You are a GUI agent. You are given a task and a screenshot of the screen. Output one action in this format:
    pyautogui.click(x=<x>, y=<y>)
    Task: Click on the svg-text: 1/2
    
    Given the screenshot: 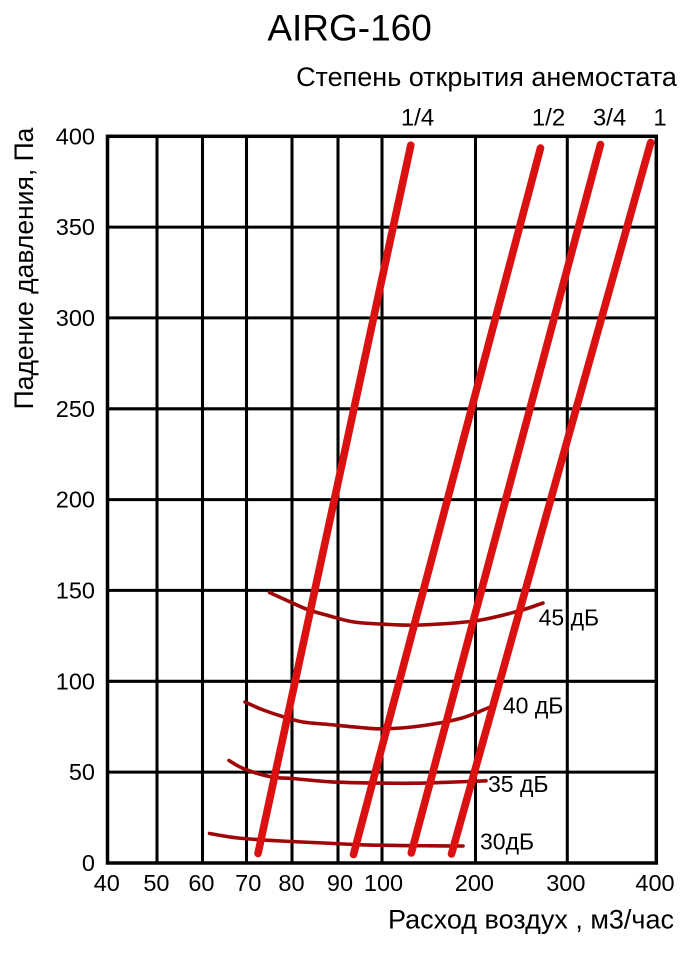 What is the action you would take?
    pyautogui.click(x=548, y=118)
    